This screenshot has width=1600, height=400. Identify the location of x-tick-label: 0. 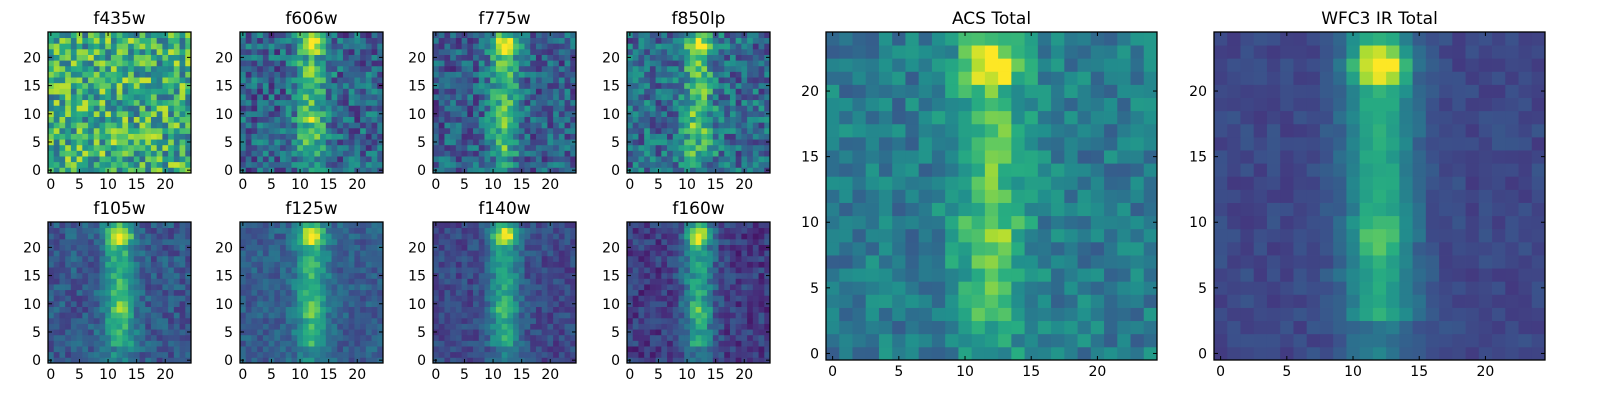
(50, 375).